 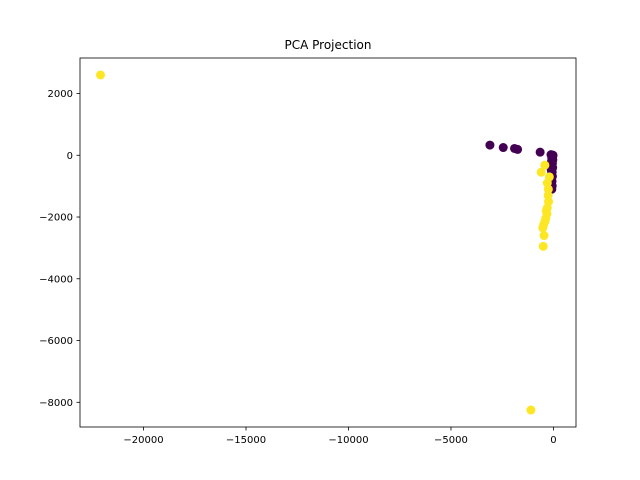 What do you see at coordinates (451, 440) in the screenshot?
I see `x-tick-label: −5000` at bounding box center [451, 440].